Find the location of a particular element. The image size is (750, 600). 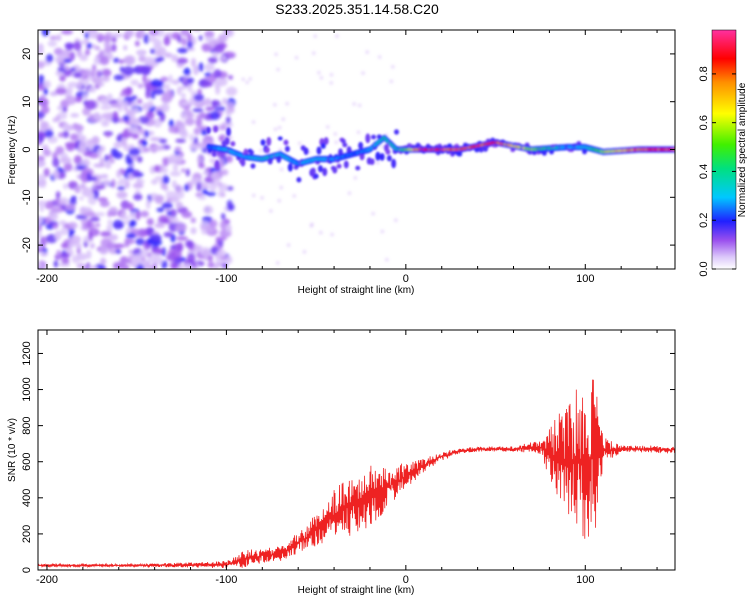

snr-ytick-label: 200 is located at coordinates (27, 534).